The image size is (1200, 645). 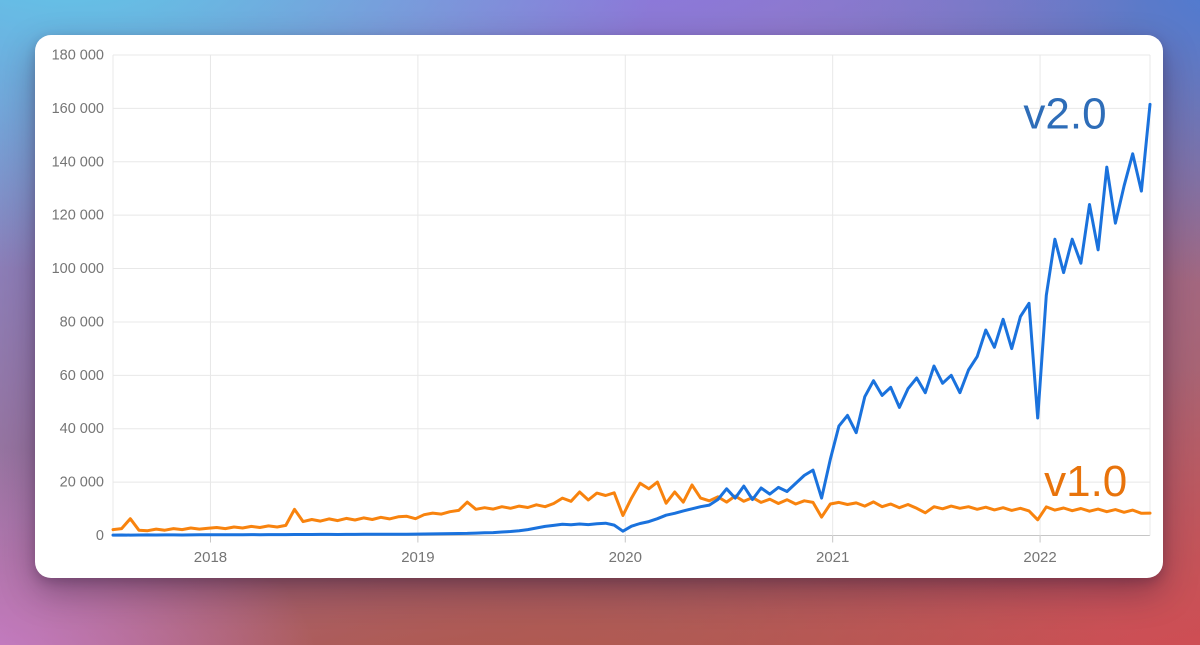 What do you see at coordinates (832, 557) in the screenshot?
I see `x-axis-label: 2021` at bounding box center [832, 557].